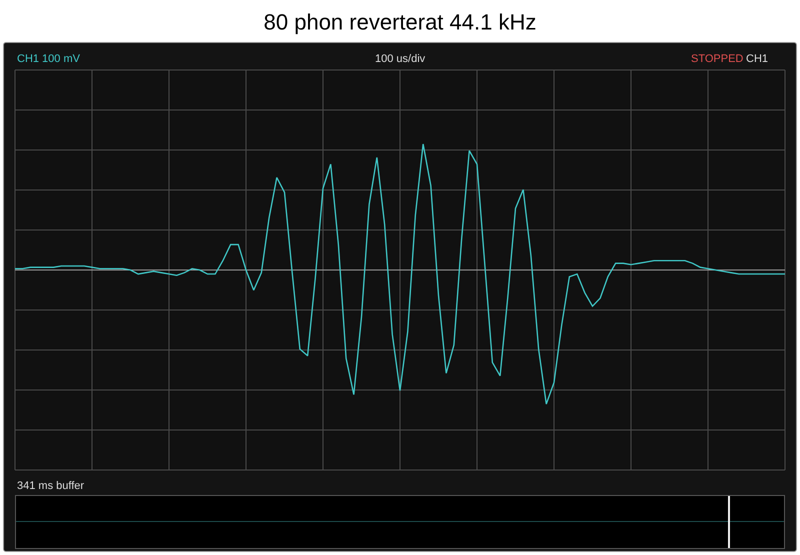 This screenshot has width=800, height=555. What do you see at coordinates (757, 59) in the screenshot?
I see `text: CH1` at bounding box center [757, 59].